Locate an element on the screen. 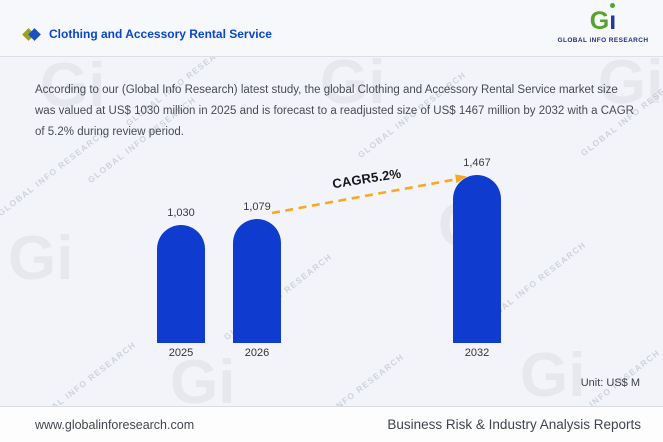  x-axis-label-2026: 2026 is located at coordinates (257, 353).